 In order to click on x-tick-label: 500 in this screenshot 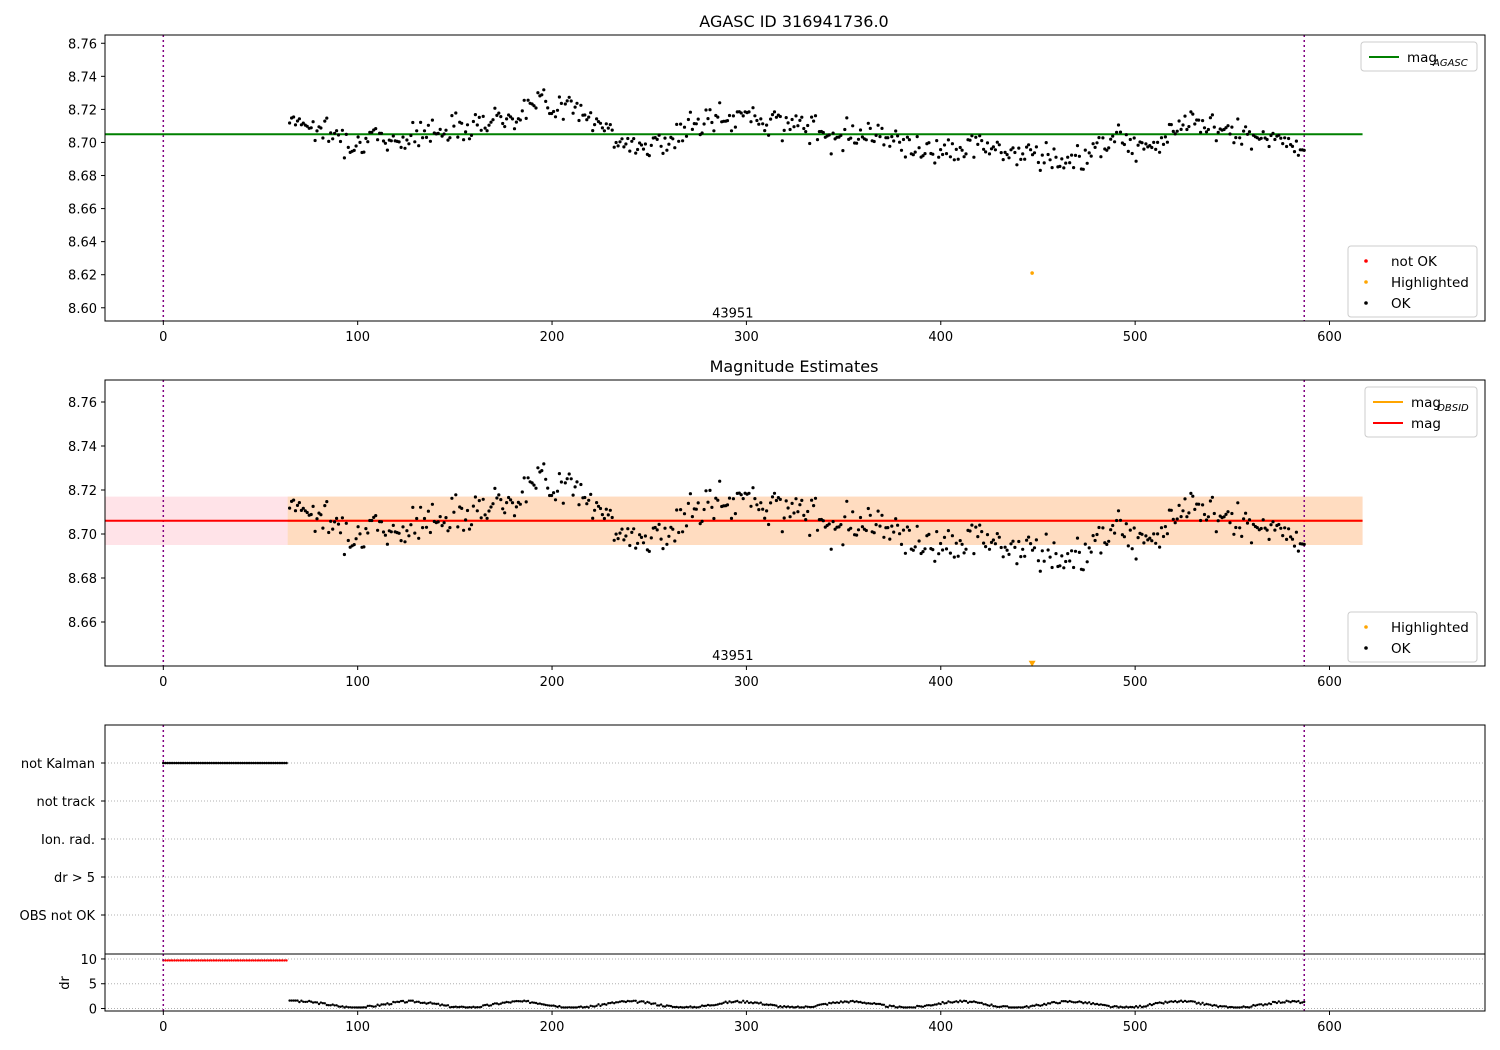, I will do `click(1135, 1027)`.